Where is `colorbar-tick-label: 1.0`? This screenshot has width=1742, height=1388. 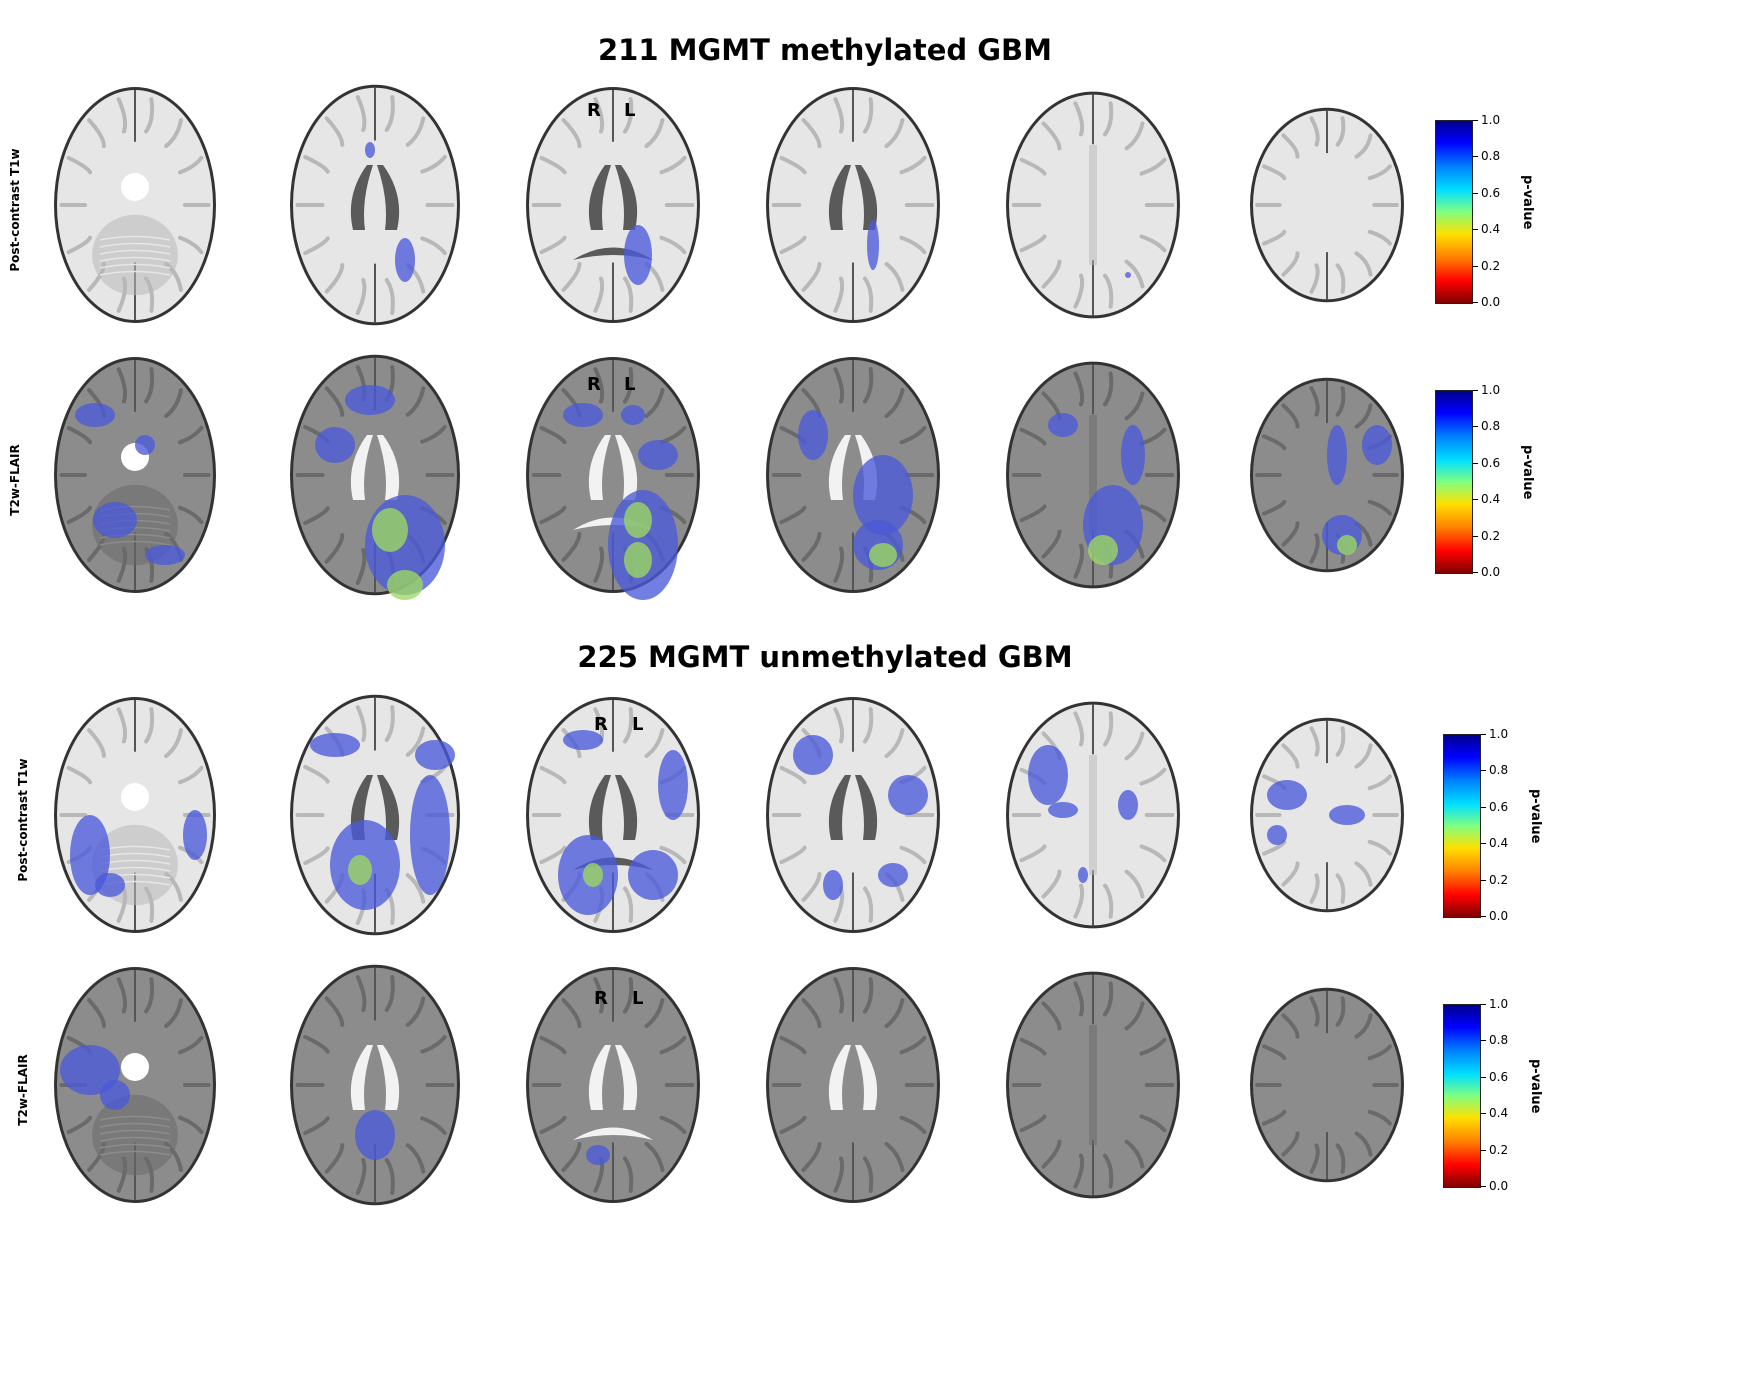 colorbar-tick-label: 1.0 is located at coordinates (1491, 120).